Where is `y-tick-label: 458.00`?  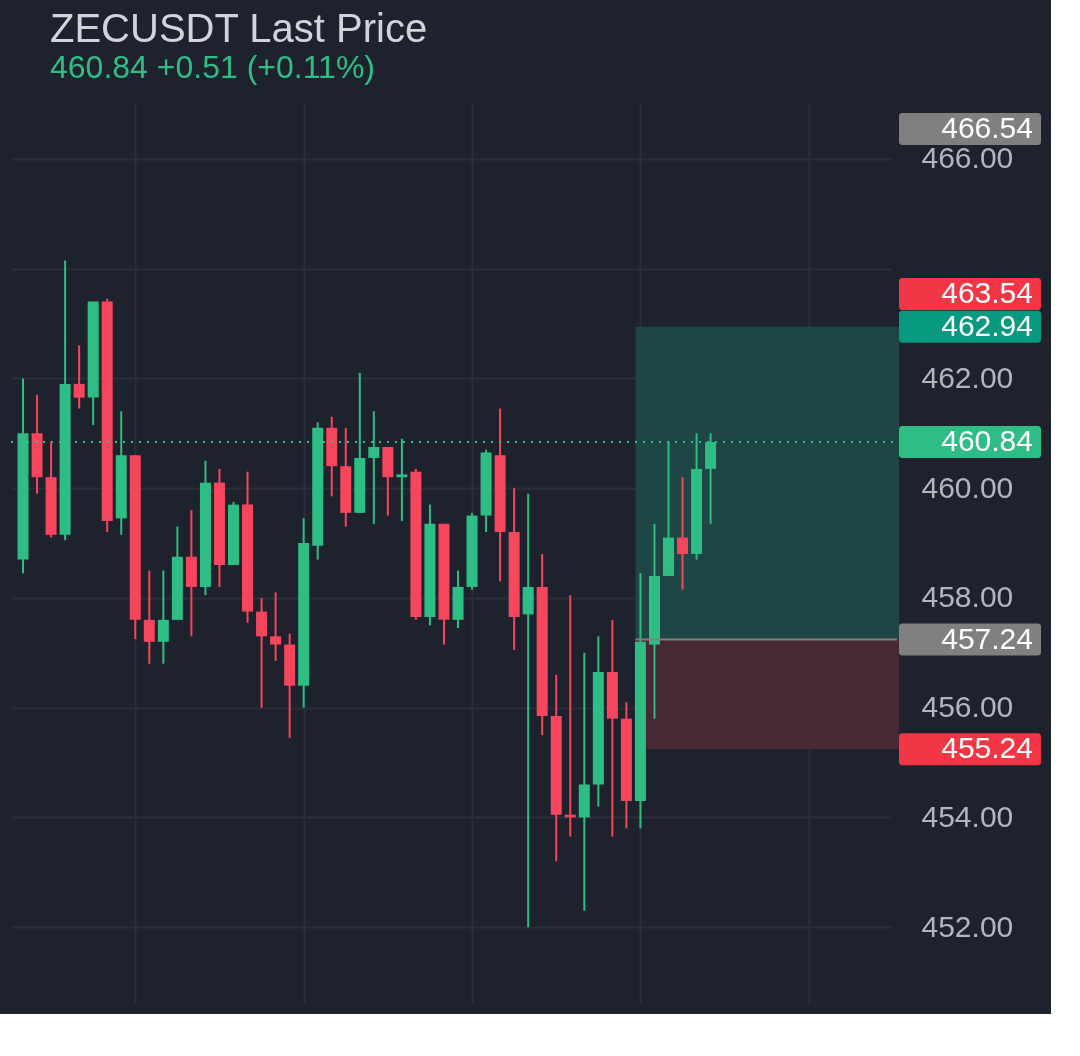
y-tick-label: 458.00 is located at coordinates (967, 597).